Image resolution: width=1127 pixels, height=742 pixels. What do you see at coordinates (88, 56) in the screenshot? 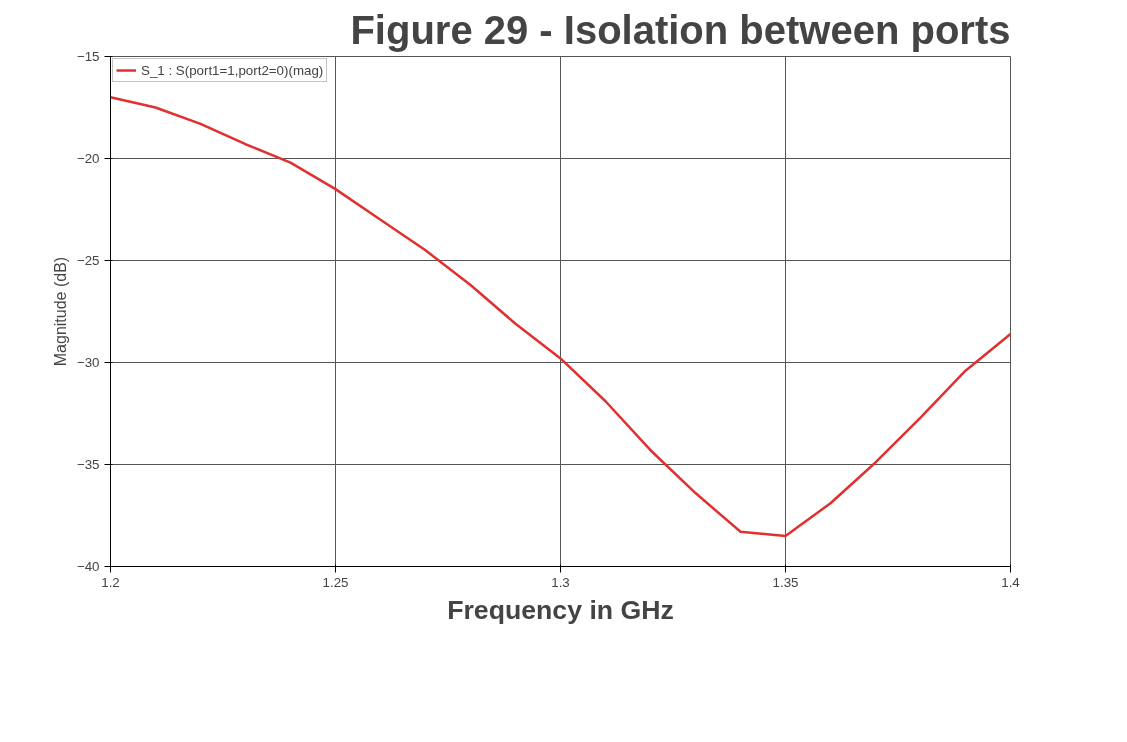
I see `y-tick-label: −15` at bounding box center [88, 56].